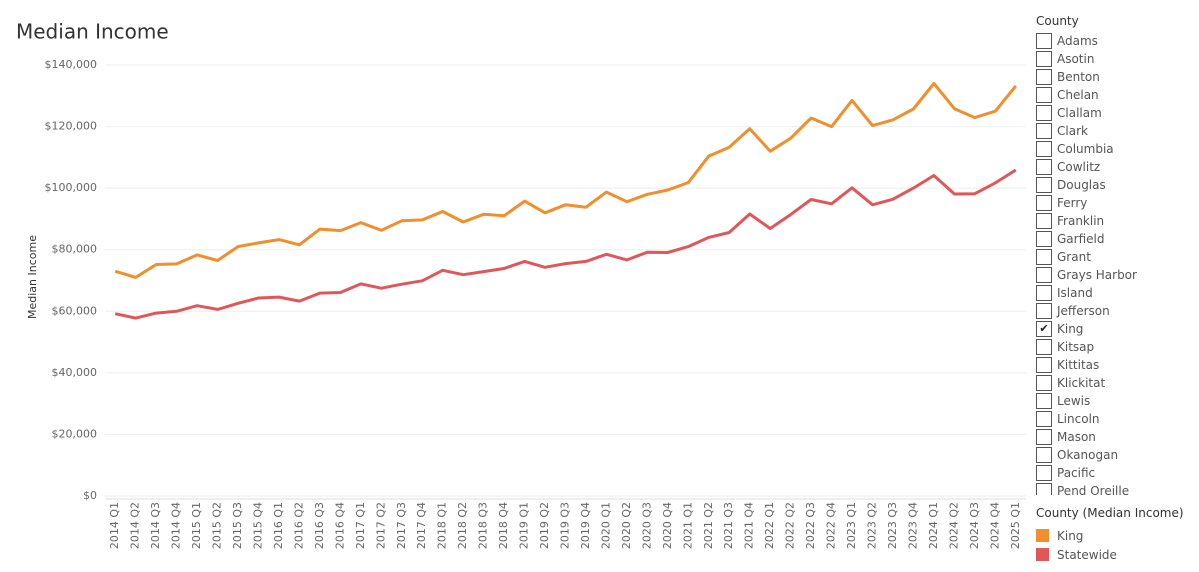  What do you see at coordinates (1116, 419) in the screenshot?
I see `filter-option: Lincoln` at bounding box center [1116, 419].